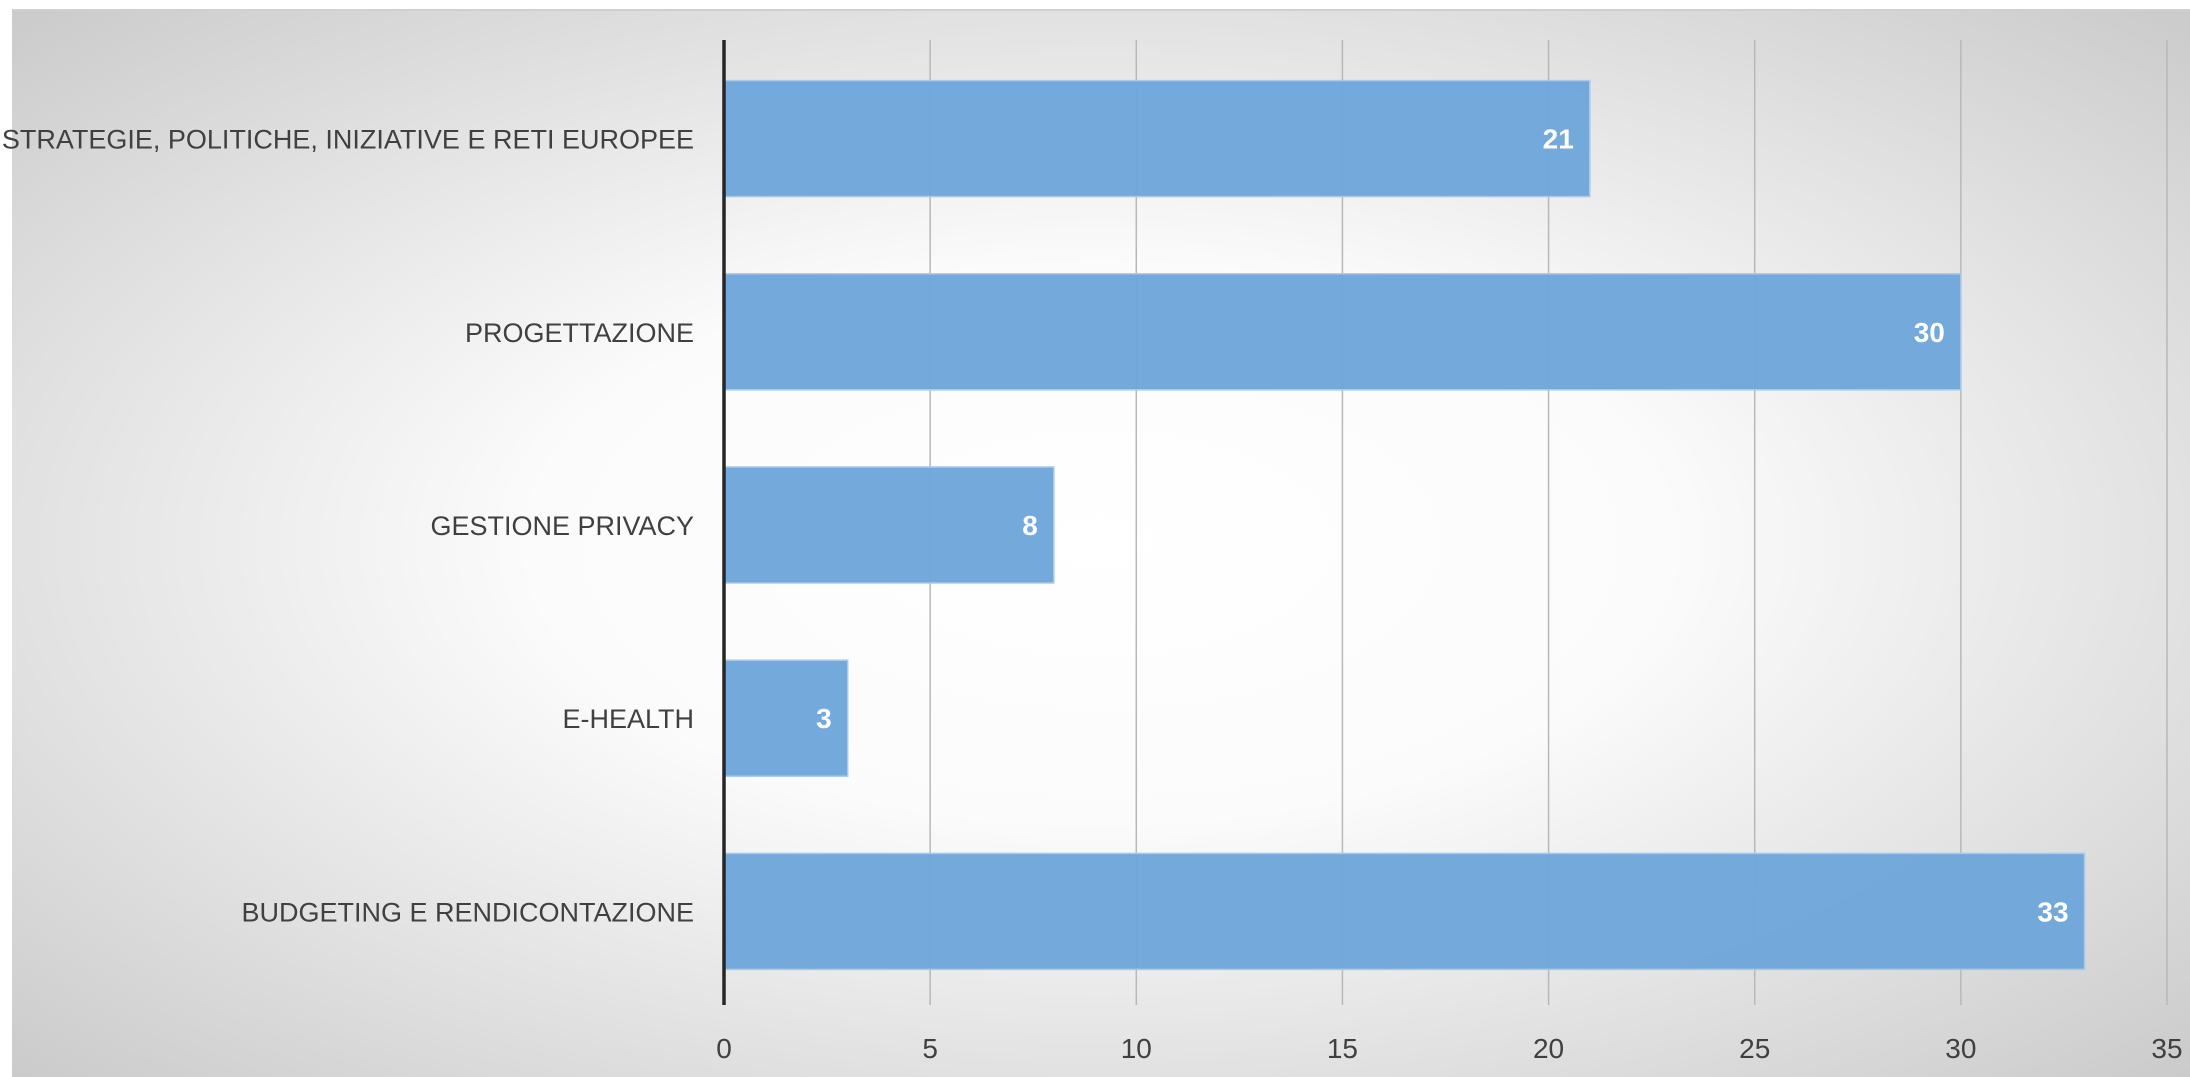 The width and height of the screenshot is (2190, 1077). I want to click on x-tick-label: 25, so click(1754, 1048).